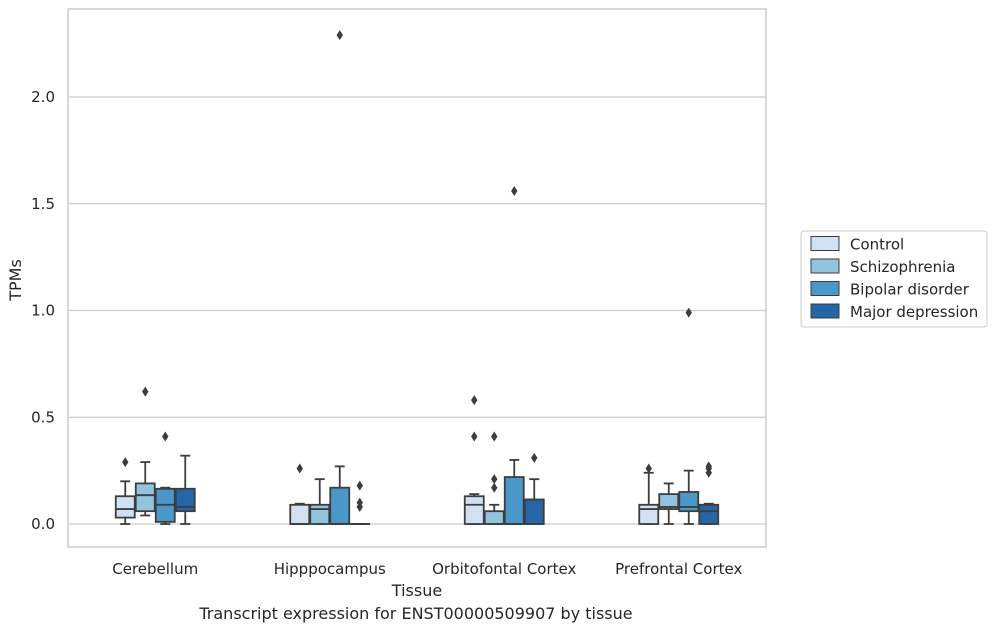 The width and height of the screenshot is (997, 634). What do you see at coordinates (902, 267) in the screenshot?
I see `legend-label: Schizophrenia` at bounding box center [902, 267].